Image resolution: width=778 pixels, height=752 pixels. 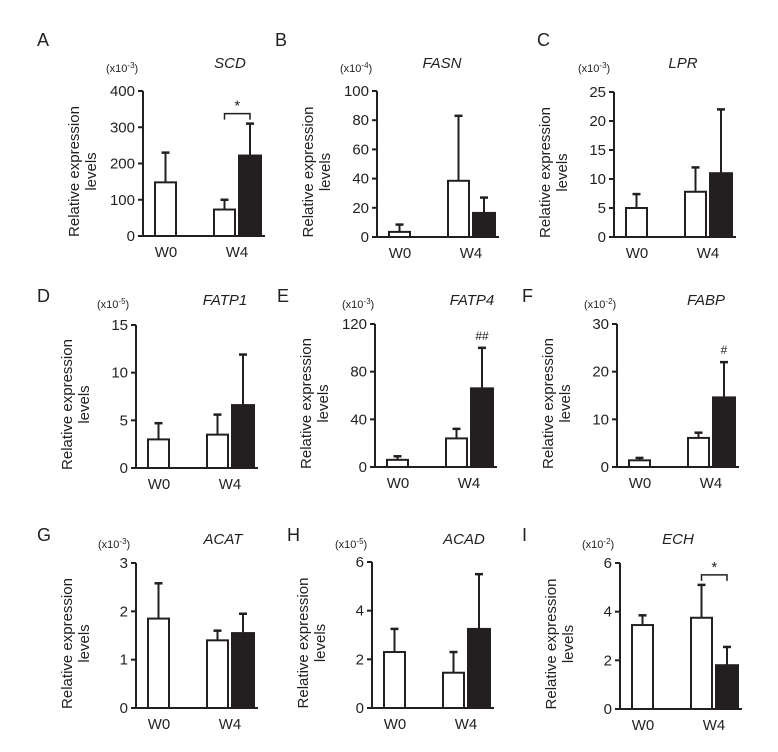 What do you see at coordinates (358, 304) in the screenshot?
I see `panel-e-scale-label: (x10-3)` at bounding box center [358, 304].